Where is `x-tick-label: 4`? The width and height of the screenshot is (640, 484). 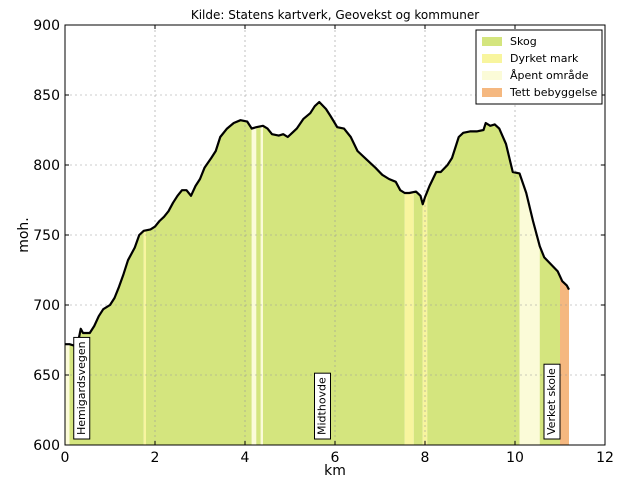 x-tick-label: 4 is located at coordinates (245, 458).